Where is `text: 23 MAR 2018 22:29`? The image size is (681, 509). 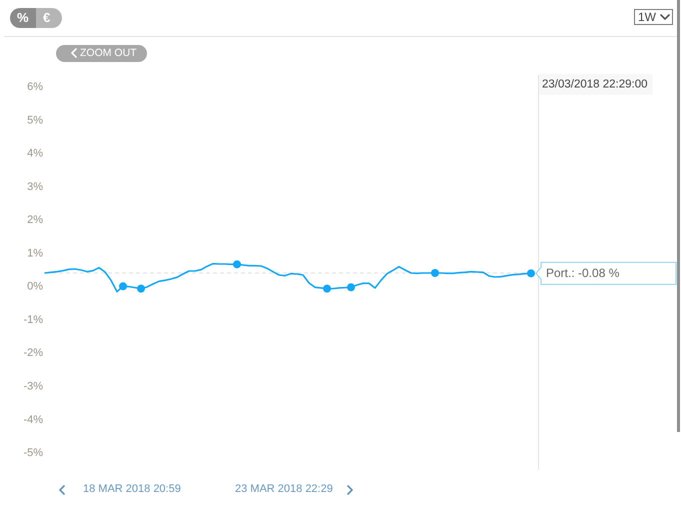 text: 23 MAR 2018 22:29 is located at coordinates (284, 489).